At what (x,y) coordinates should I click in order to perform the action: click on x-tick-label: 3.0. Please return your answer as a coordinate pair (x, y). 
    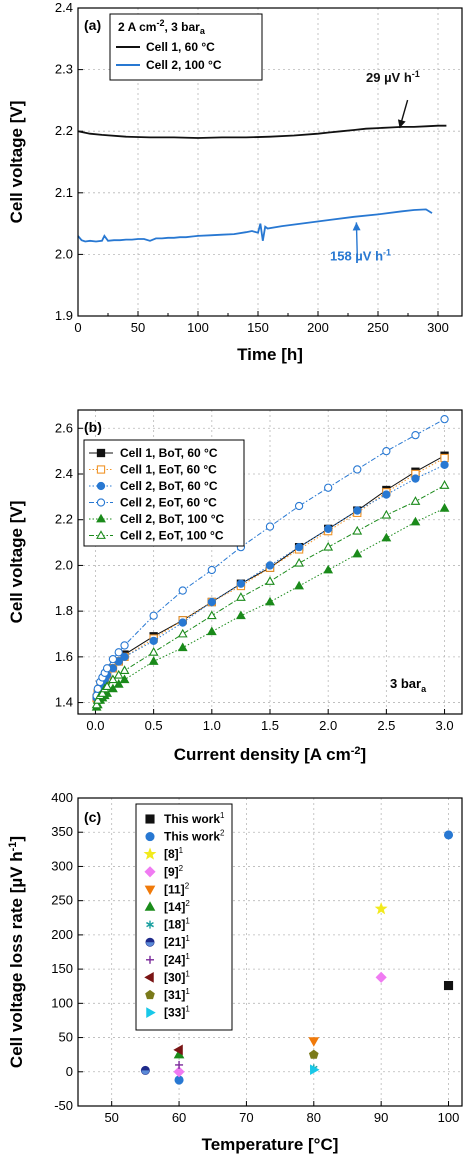
    Looking at the image, I should click on (445, 725).